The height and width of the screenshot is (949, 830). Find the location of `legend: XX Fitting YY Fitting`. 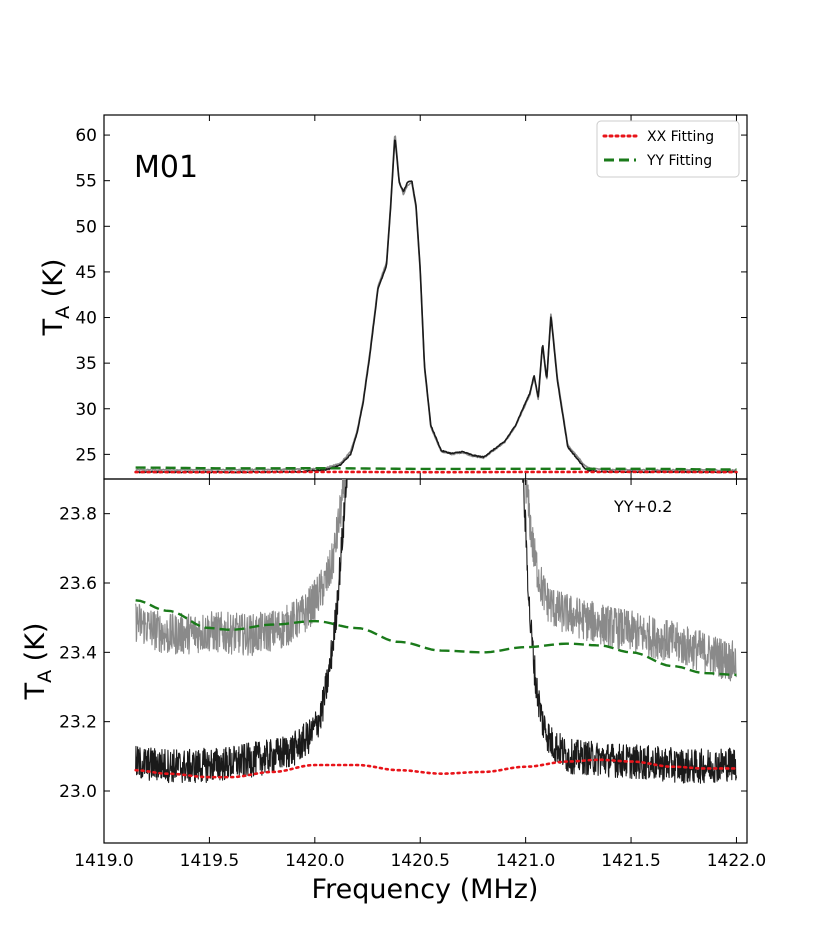

legend: XX Fitting YY Fitting is located at coordinates (668, 149).